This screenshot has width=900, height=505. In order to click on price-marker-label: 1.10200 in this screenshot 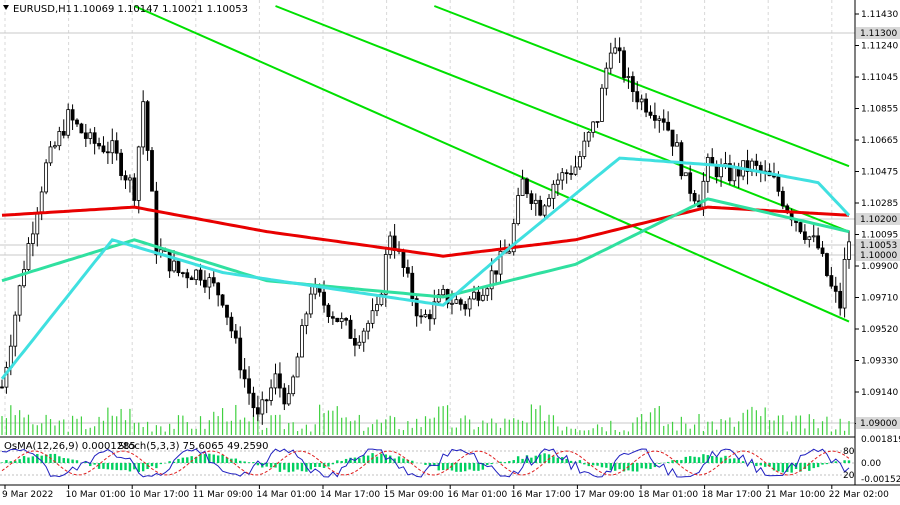, I will do `click(878, 220)`.